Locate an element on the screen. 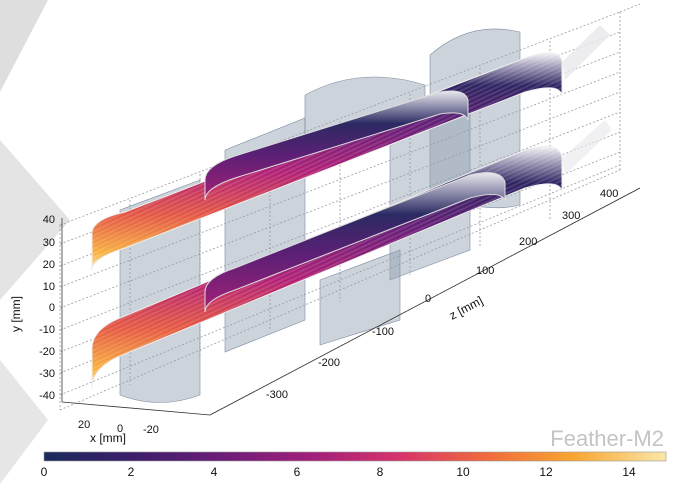 This screenshot has height=484, width=688. z-tick-label: 200 is located at coordinates (528, 242).